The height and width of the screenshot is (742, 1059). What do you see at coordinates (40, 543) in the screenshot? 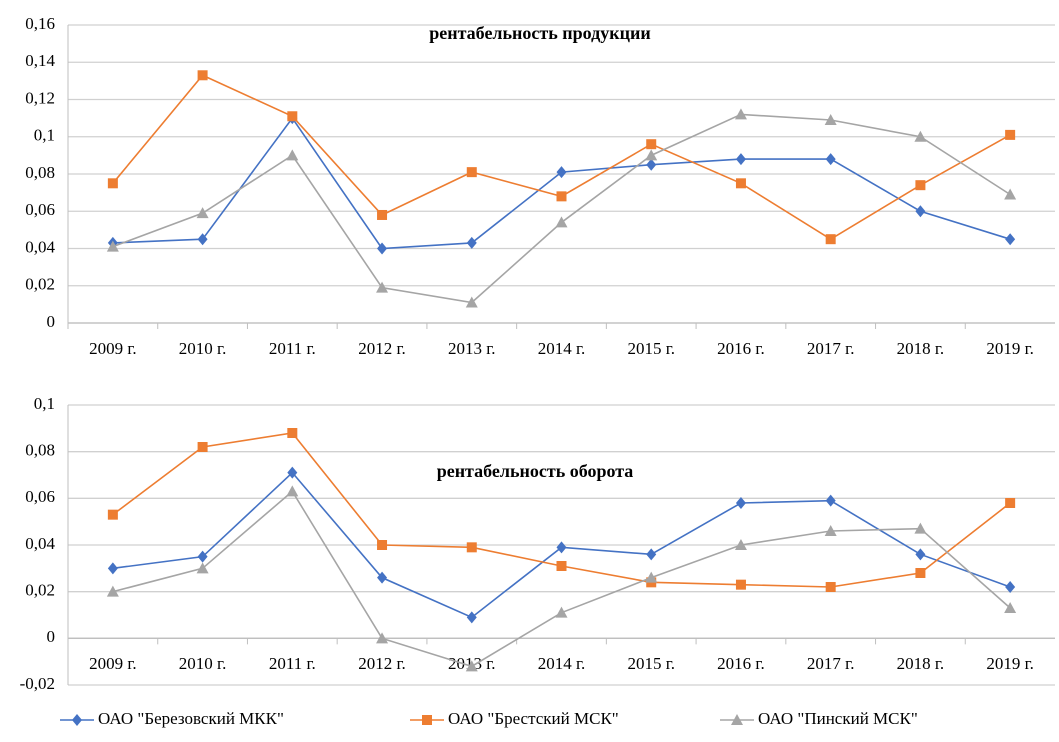
I see `y-tick-label: 0,04` at bounding box center [40, 543].